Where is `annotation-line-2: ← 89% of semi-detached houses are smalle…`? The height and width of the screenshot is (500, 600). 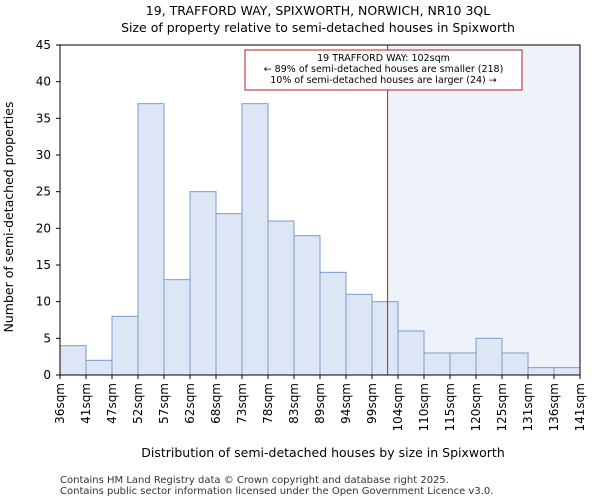 annotation-line-2: ← 89% of semi-detached houses are smalle… is located at coordinates (384, 69).